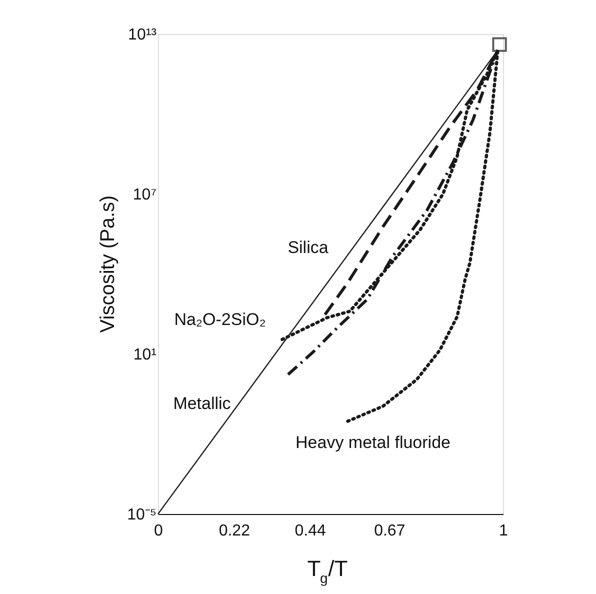 This screenshot has height=594, width=596. I want to click on x-tick-label: 0.67, so click(390, 531).